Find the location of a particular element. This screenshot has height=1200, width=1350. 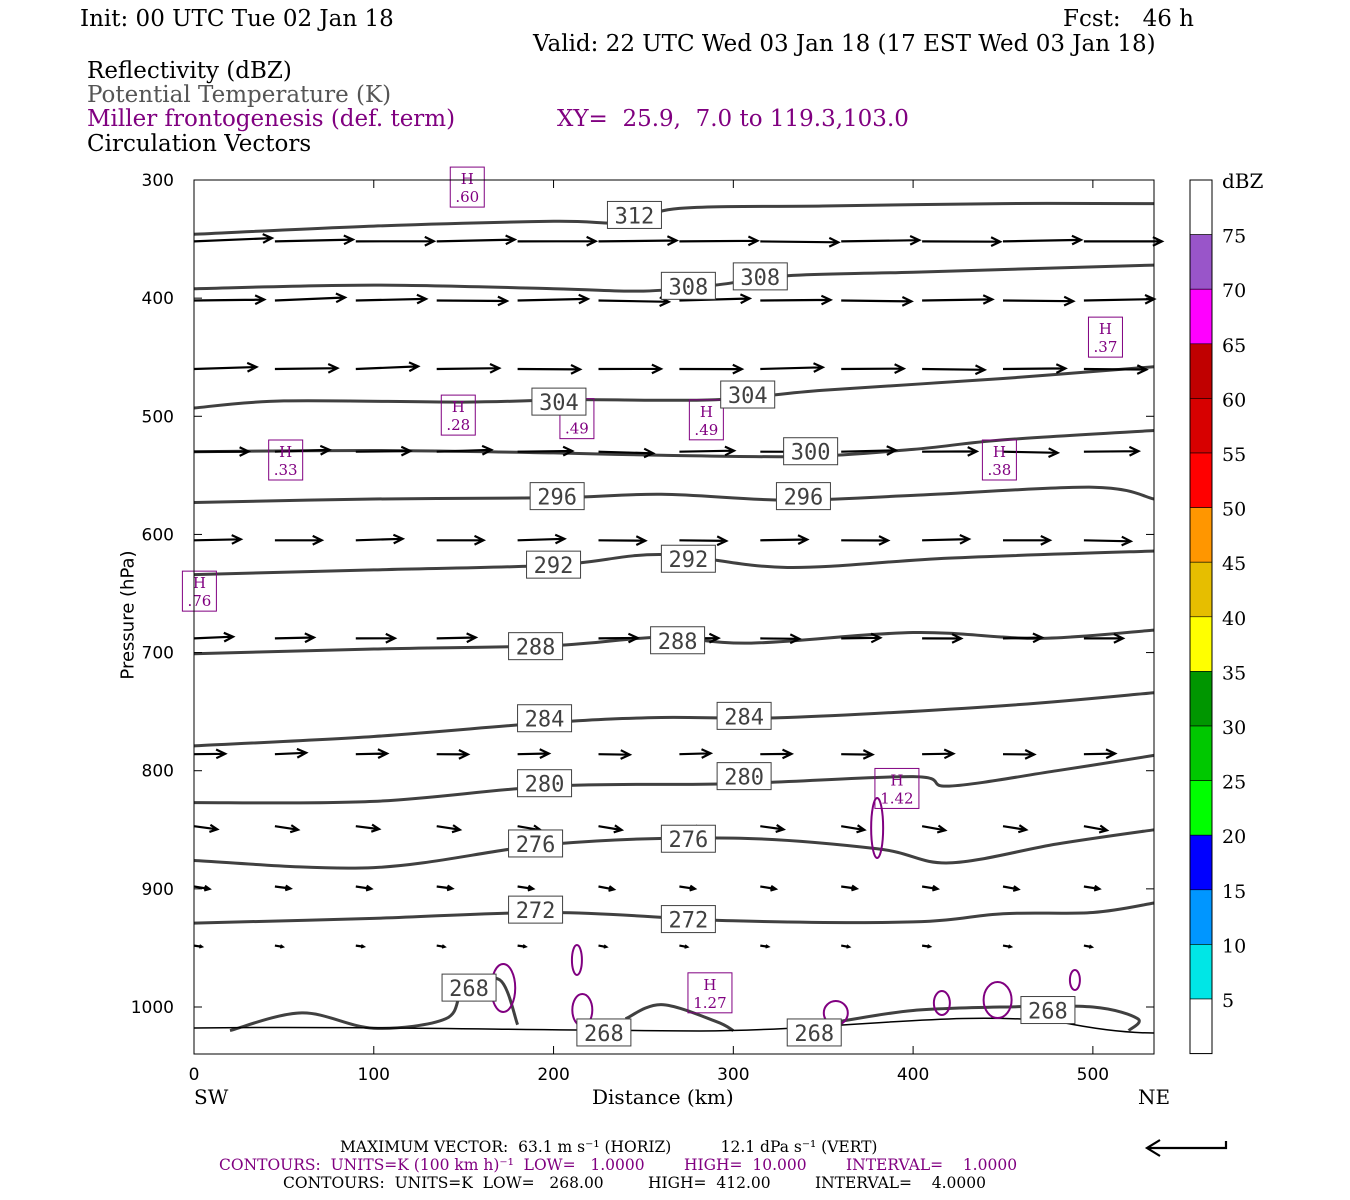

colorbar-title: dBZ is located at coordinates (1243, 181).